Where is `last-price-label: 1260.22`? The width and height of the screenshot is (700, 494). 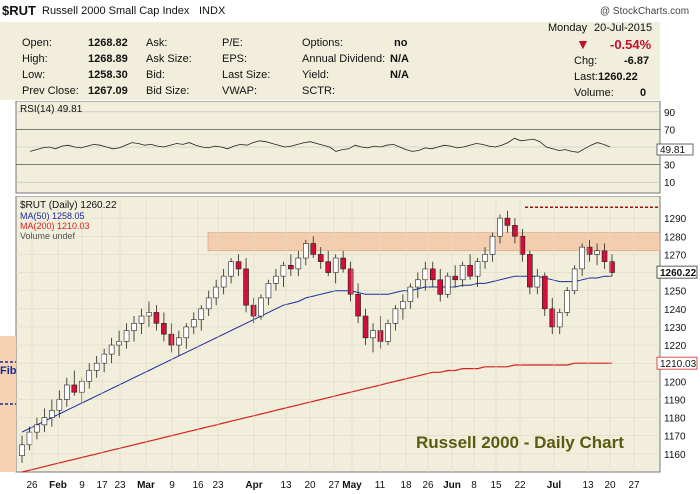 last-price-label: 1260.22 is located at coordinates (678, 273).